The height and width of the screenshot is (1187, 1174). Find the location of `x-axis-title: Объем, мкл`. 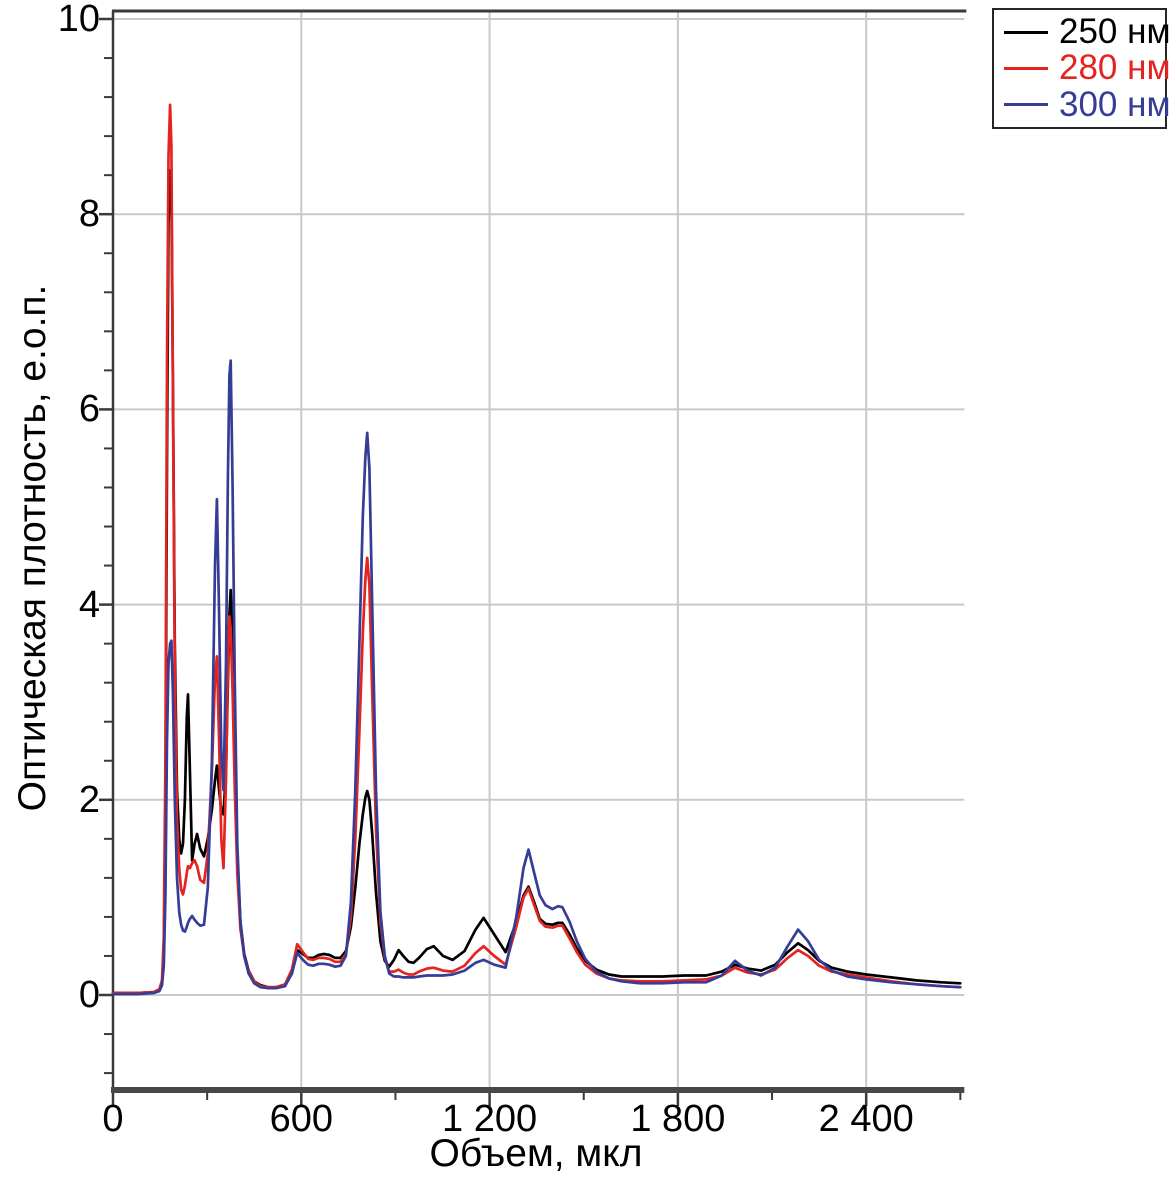

x-axis-title: Объем, мкл is located at coordinates (536, 1153).